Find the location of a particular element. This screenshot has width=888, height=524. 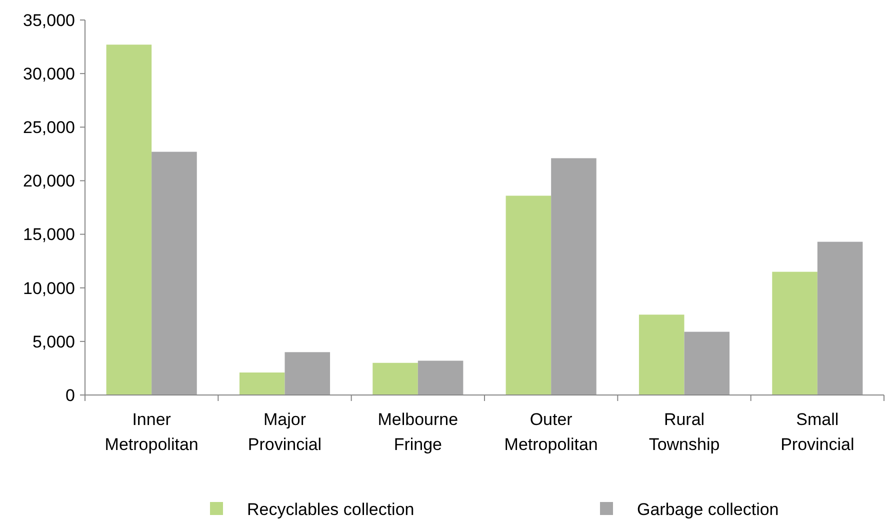

y-tick-label: 35,000 is located at coordinates (49, 20).